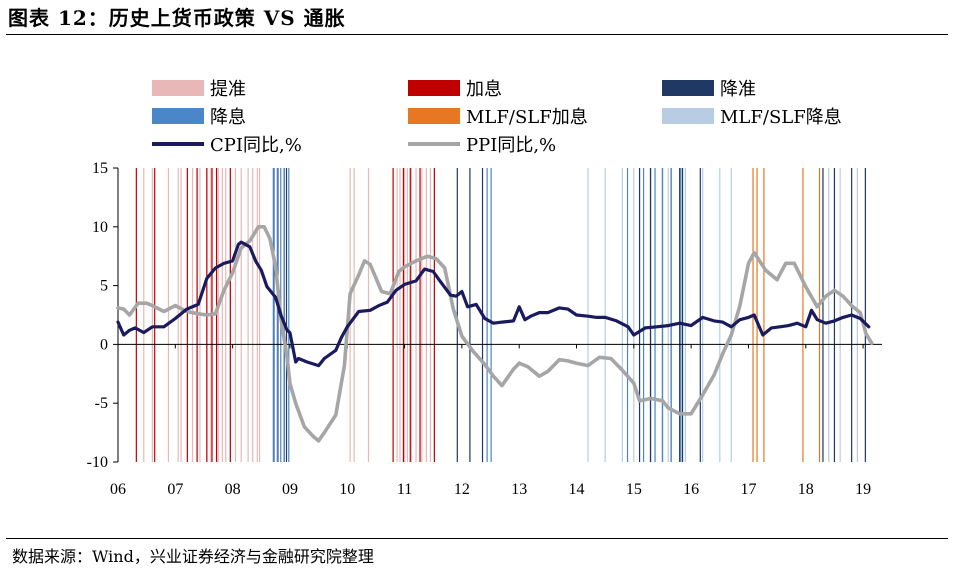 The width and height of the screenshot is (954, 572). Describe the element at coordinates (118, 489) in the screenshot. I see `x-tick-label: 06` at that location.